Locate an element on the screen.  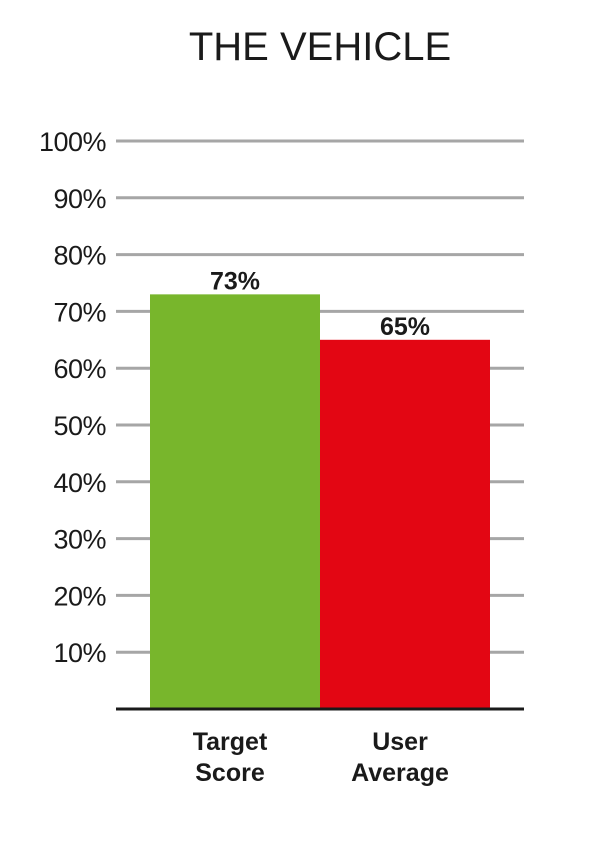
y-tick-label: 90% is located at coordinates (79, 199).